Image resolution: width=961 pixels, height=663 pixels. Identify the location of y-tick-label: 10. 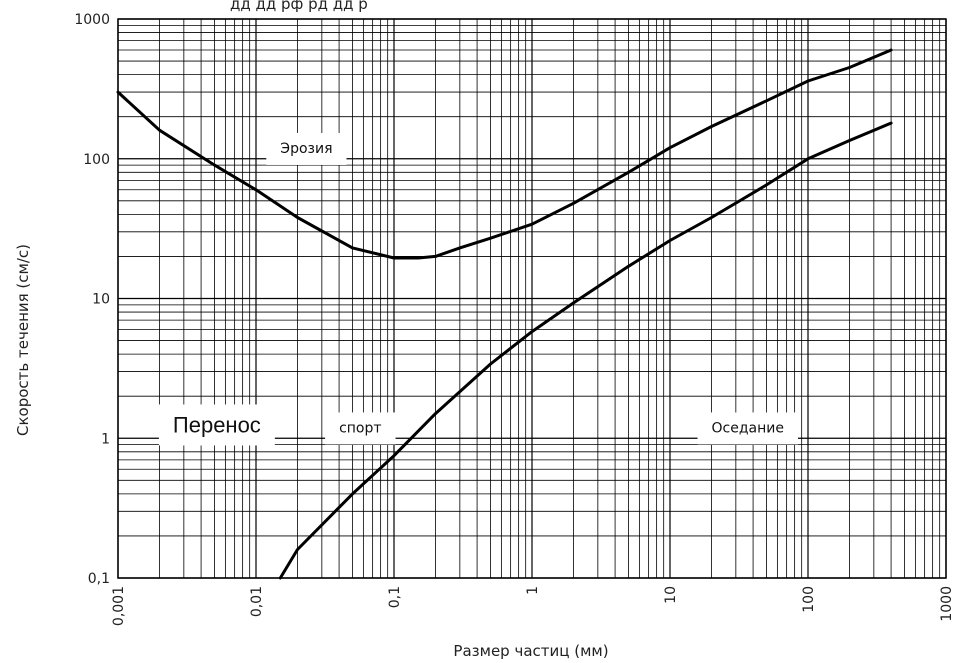
(101, 300).